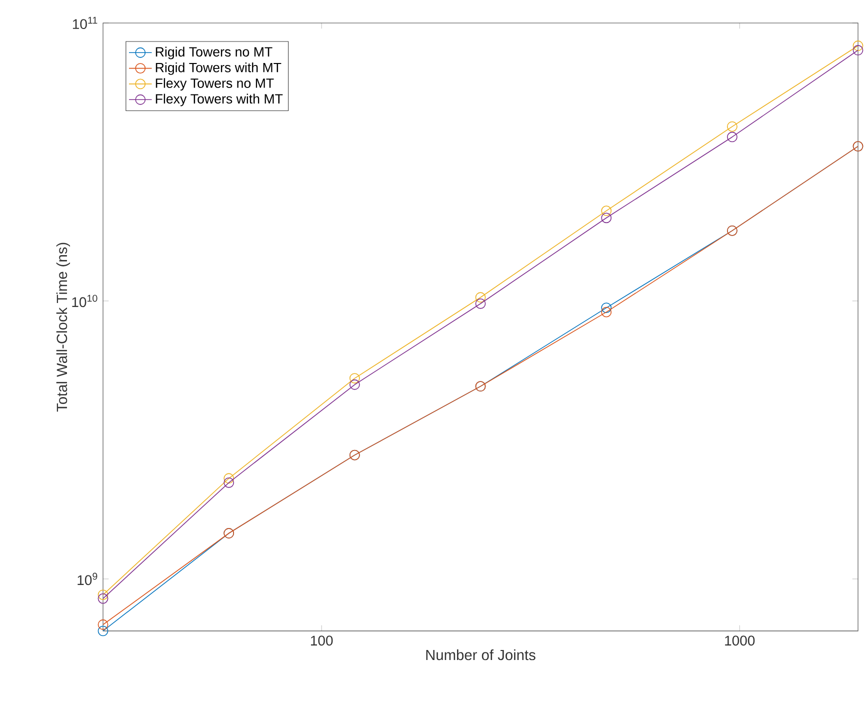 Image resolution: width=865 pixels, height=707 pixels. Describe the element at coordinates (215, 84) in the screenshot. I see `legend-label: Flexy Towers no MT` at that location.